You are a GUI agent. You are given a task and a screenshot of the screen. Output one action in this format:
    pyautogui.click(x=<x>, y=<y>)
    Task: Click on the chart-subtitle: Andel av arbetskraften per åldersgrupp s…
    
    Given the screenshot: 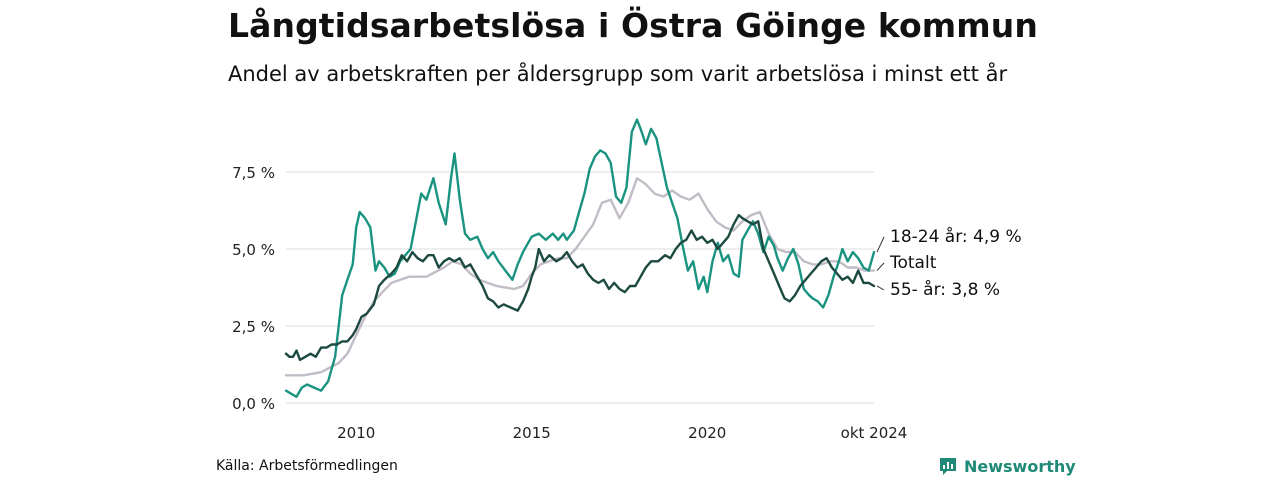 What is the action you would take?
    pyautogui.click(x=618, y=74)
    